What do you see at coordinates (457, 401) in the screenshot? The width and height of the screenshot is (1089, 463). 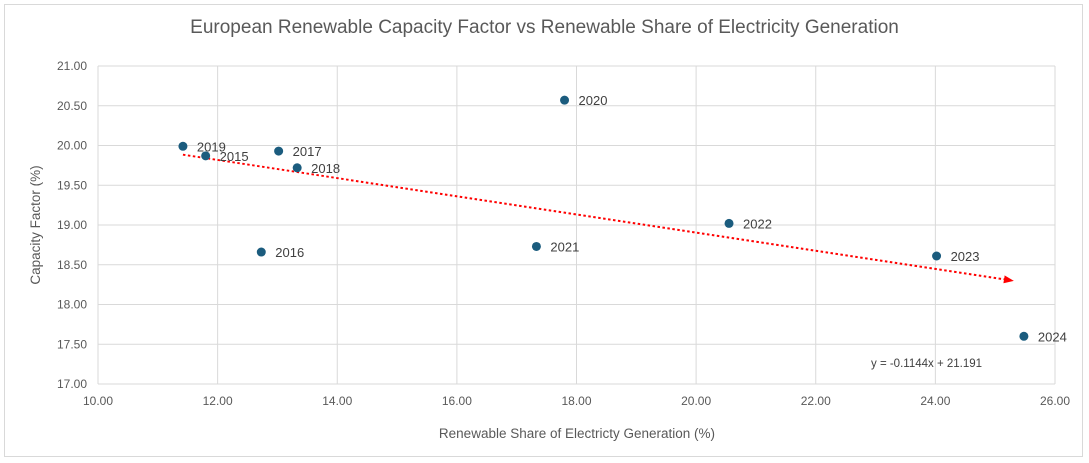 I see `x-tick-label: 16.00` at bounding box center [457, 401].